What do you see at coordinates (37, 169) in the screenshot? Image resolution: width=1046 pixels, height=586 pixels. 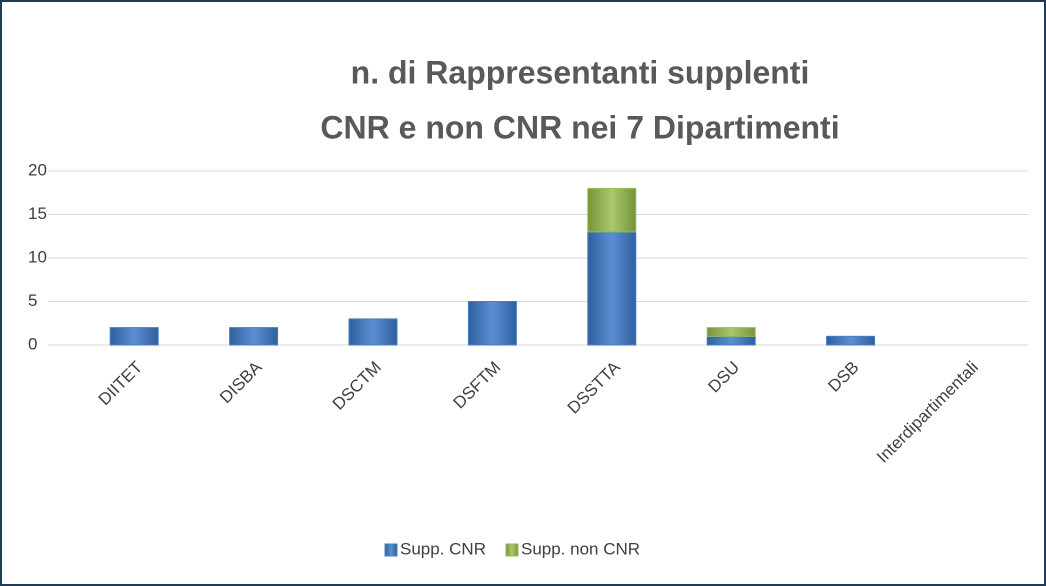 I see `y-tick-label: 20` at bounding box center [37, 169].